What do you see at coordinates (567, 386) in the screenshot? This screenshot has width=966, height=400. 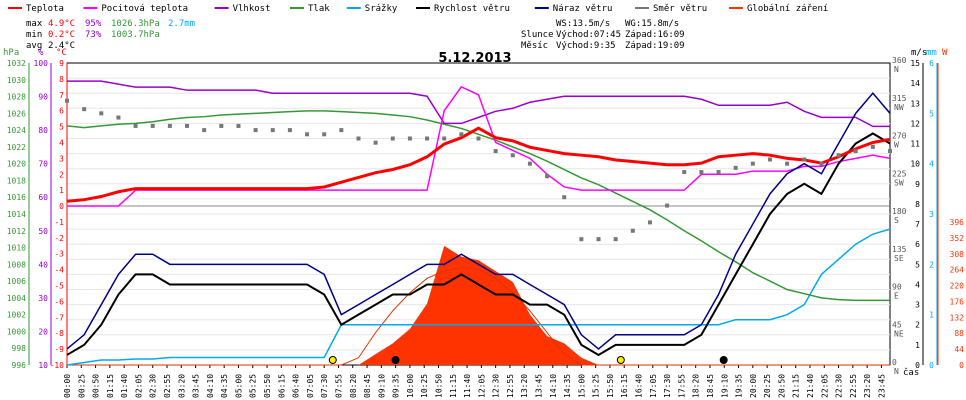 I see `time-tick: 14:35` at bounding box center [567, 386].